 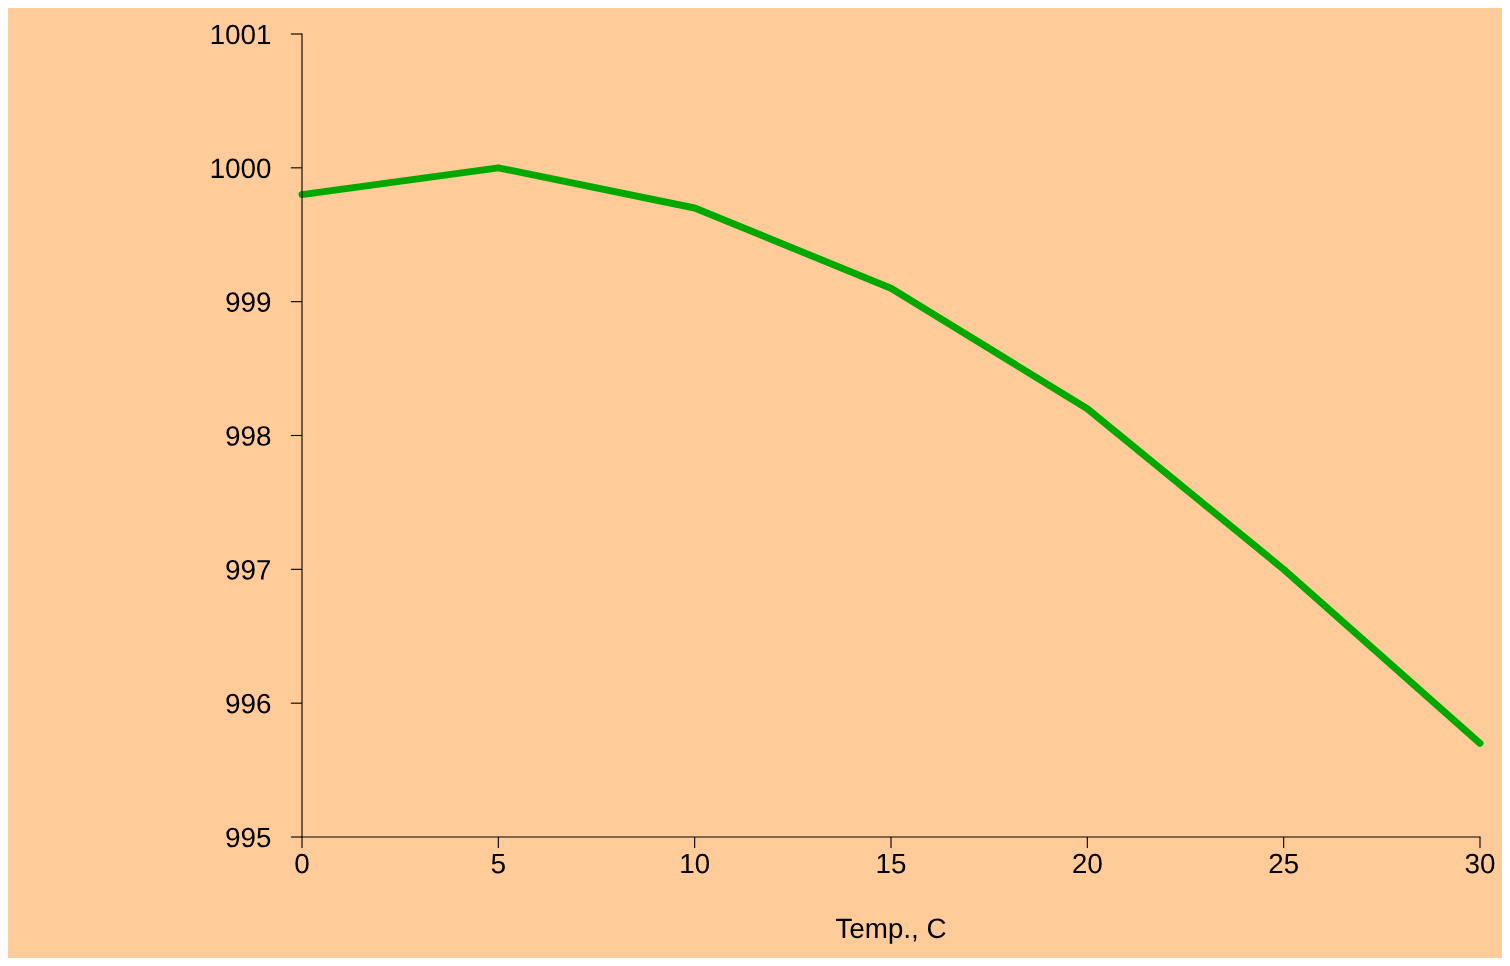 I want to click on x-tick-label: 10, so click(x=695, y=863).